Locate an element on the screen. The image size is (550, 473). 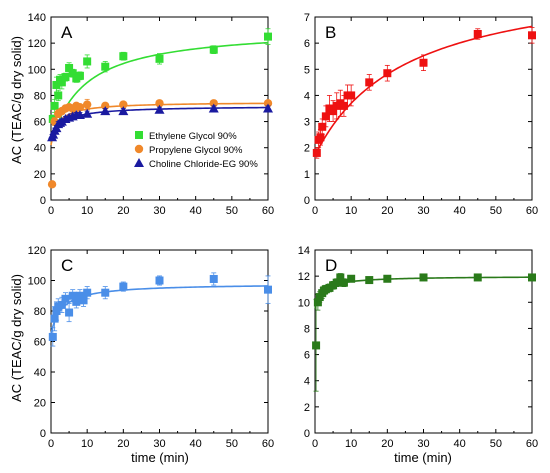
y-tick-label: 7 is located at coordinates (307, 18).